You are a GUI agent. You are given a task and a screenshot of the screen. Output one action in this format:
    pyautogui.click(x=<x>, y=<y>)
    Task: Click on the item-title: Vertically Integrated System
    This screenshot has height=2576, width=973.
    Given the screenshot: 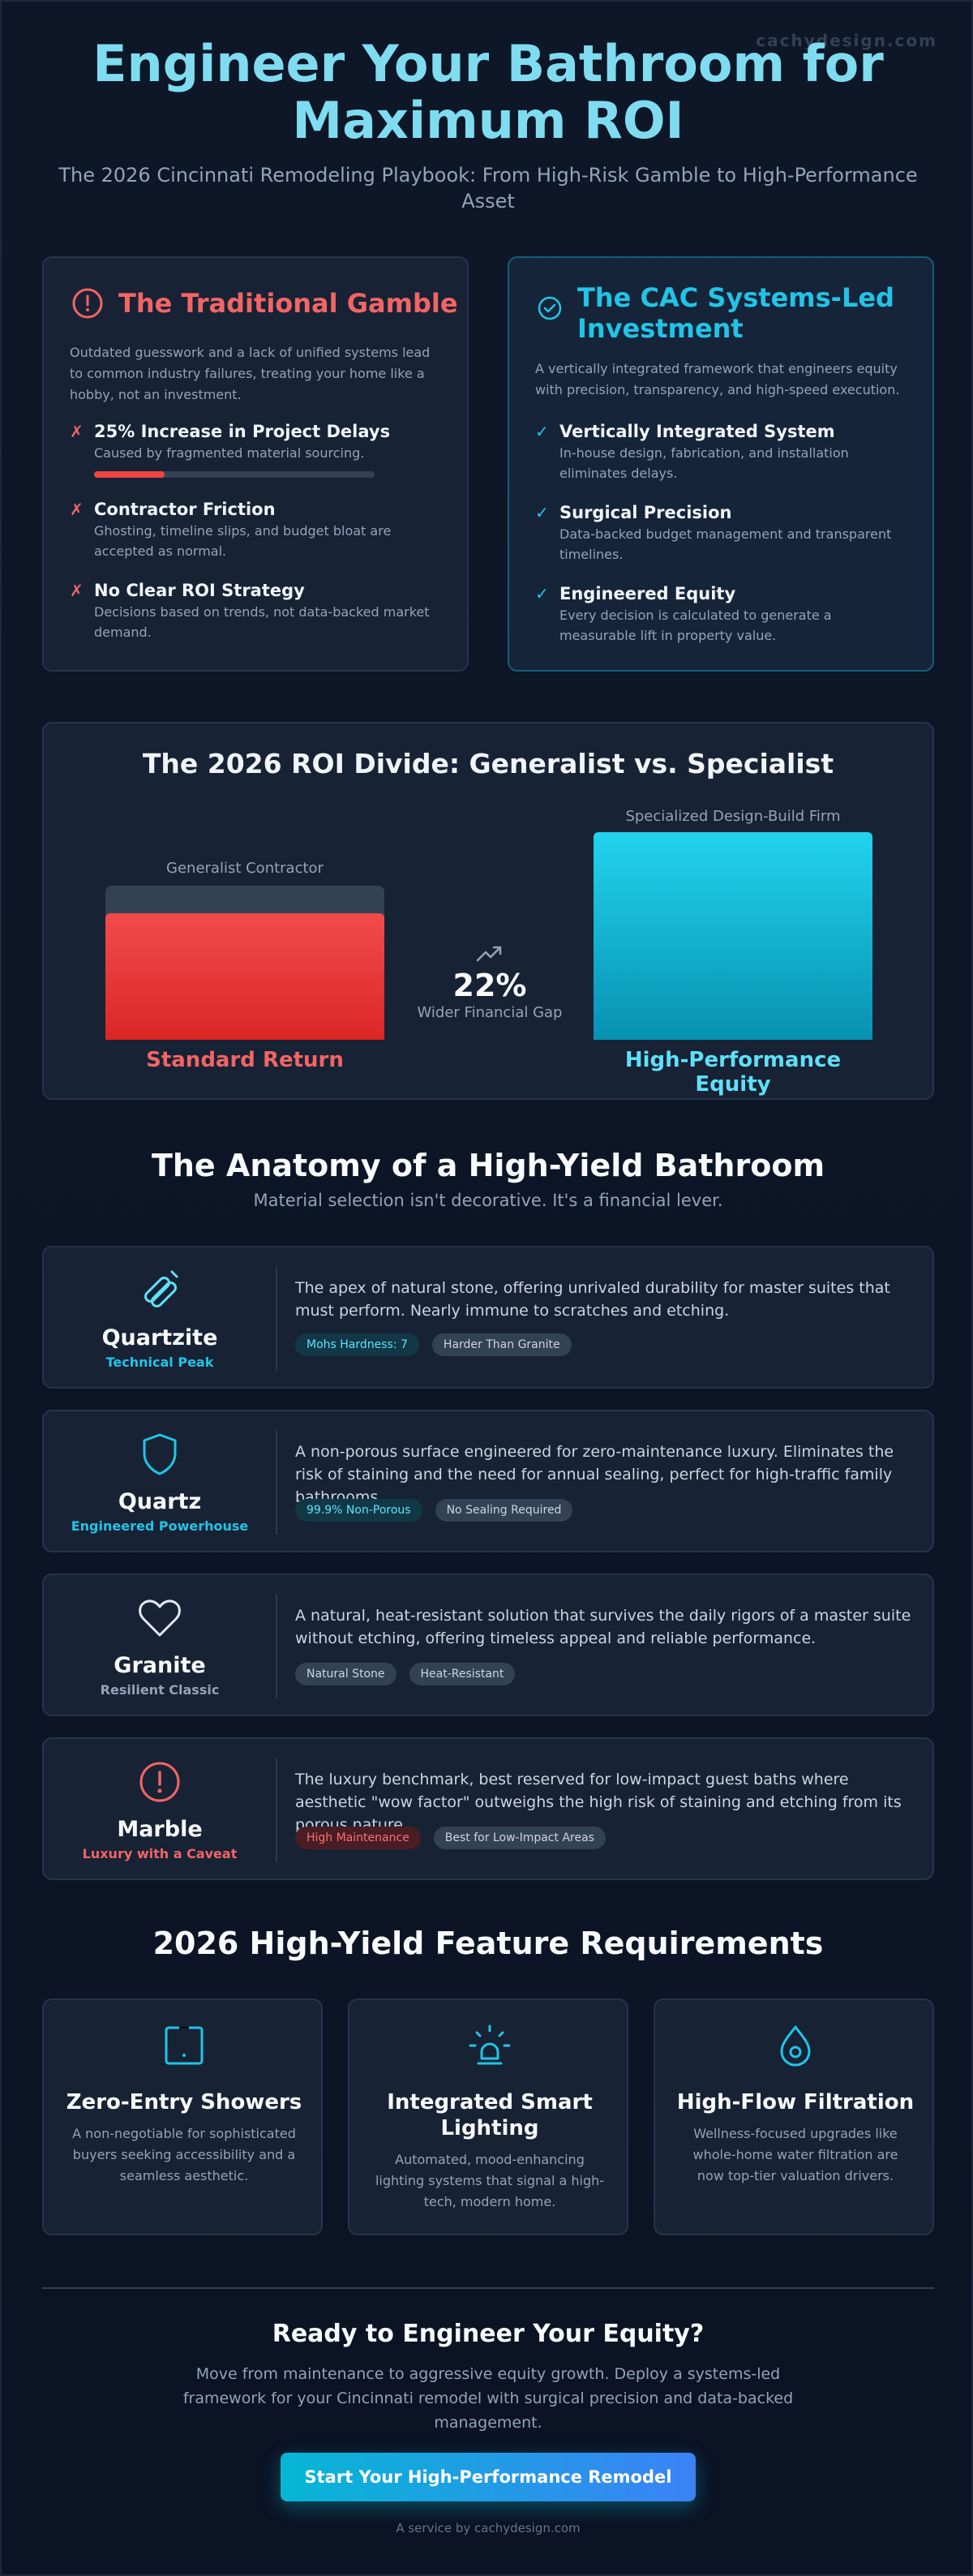 What is the action you would take?
    pyautogui.click(x=697, y=431)
    